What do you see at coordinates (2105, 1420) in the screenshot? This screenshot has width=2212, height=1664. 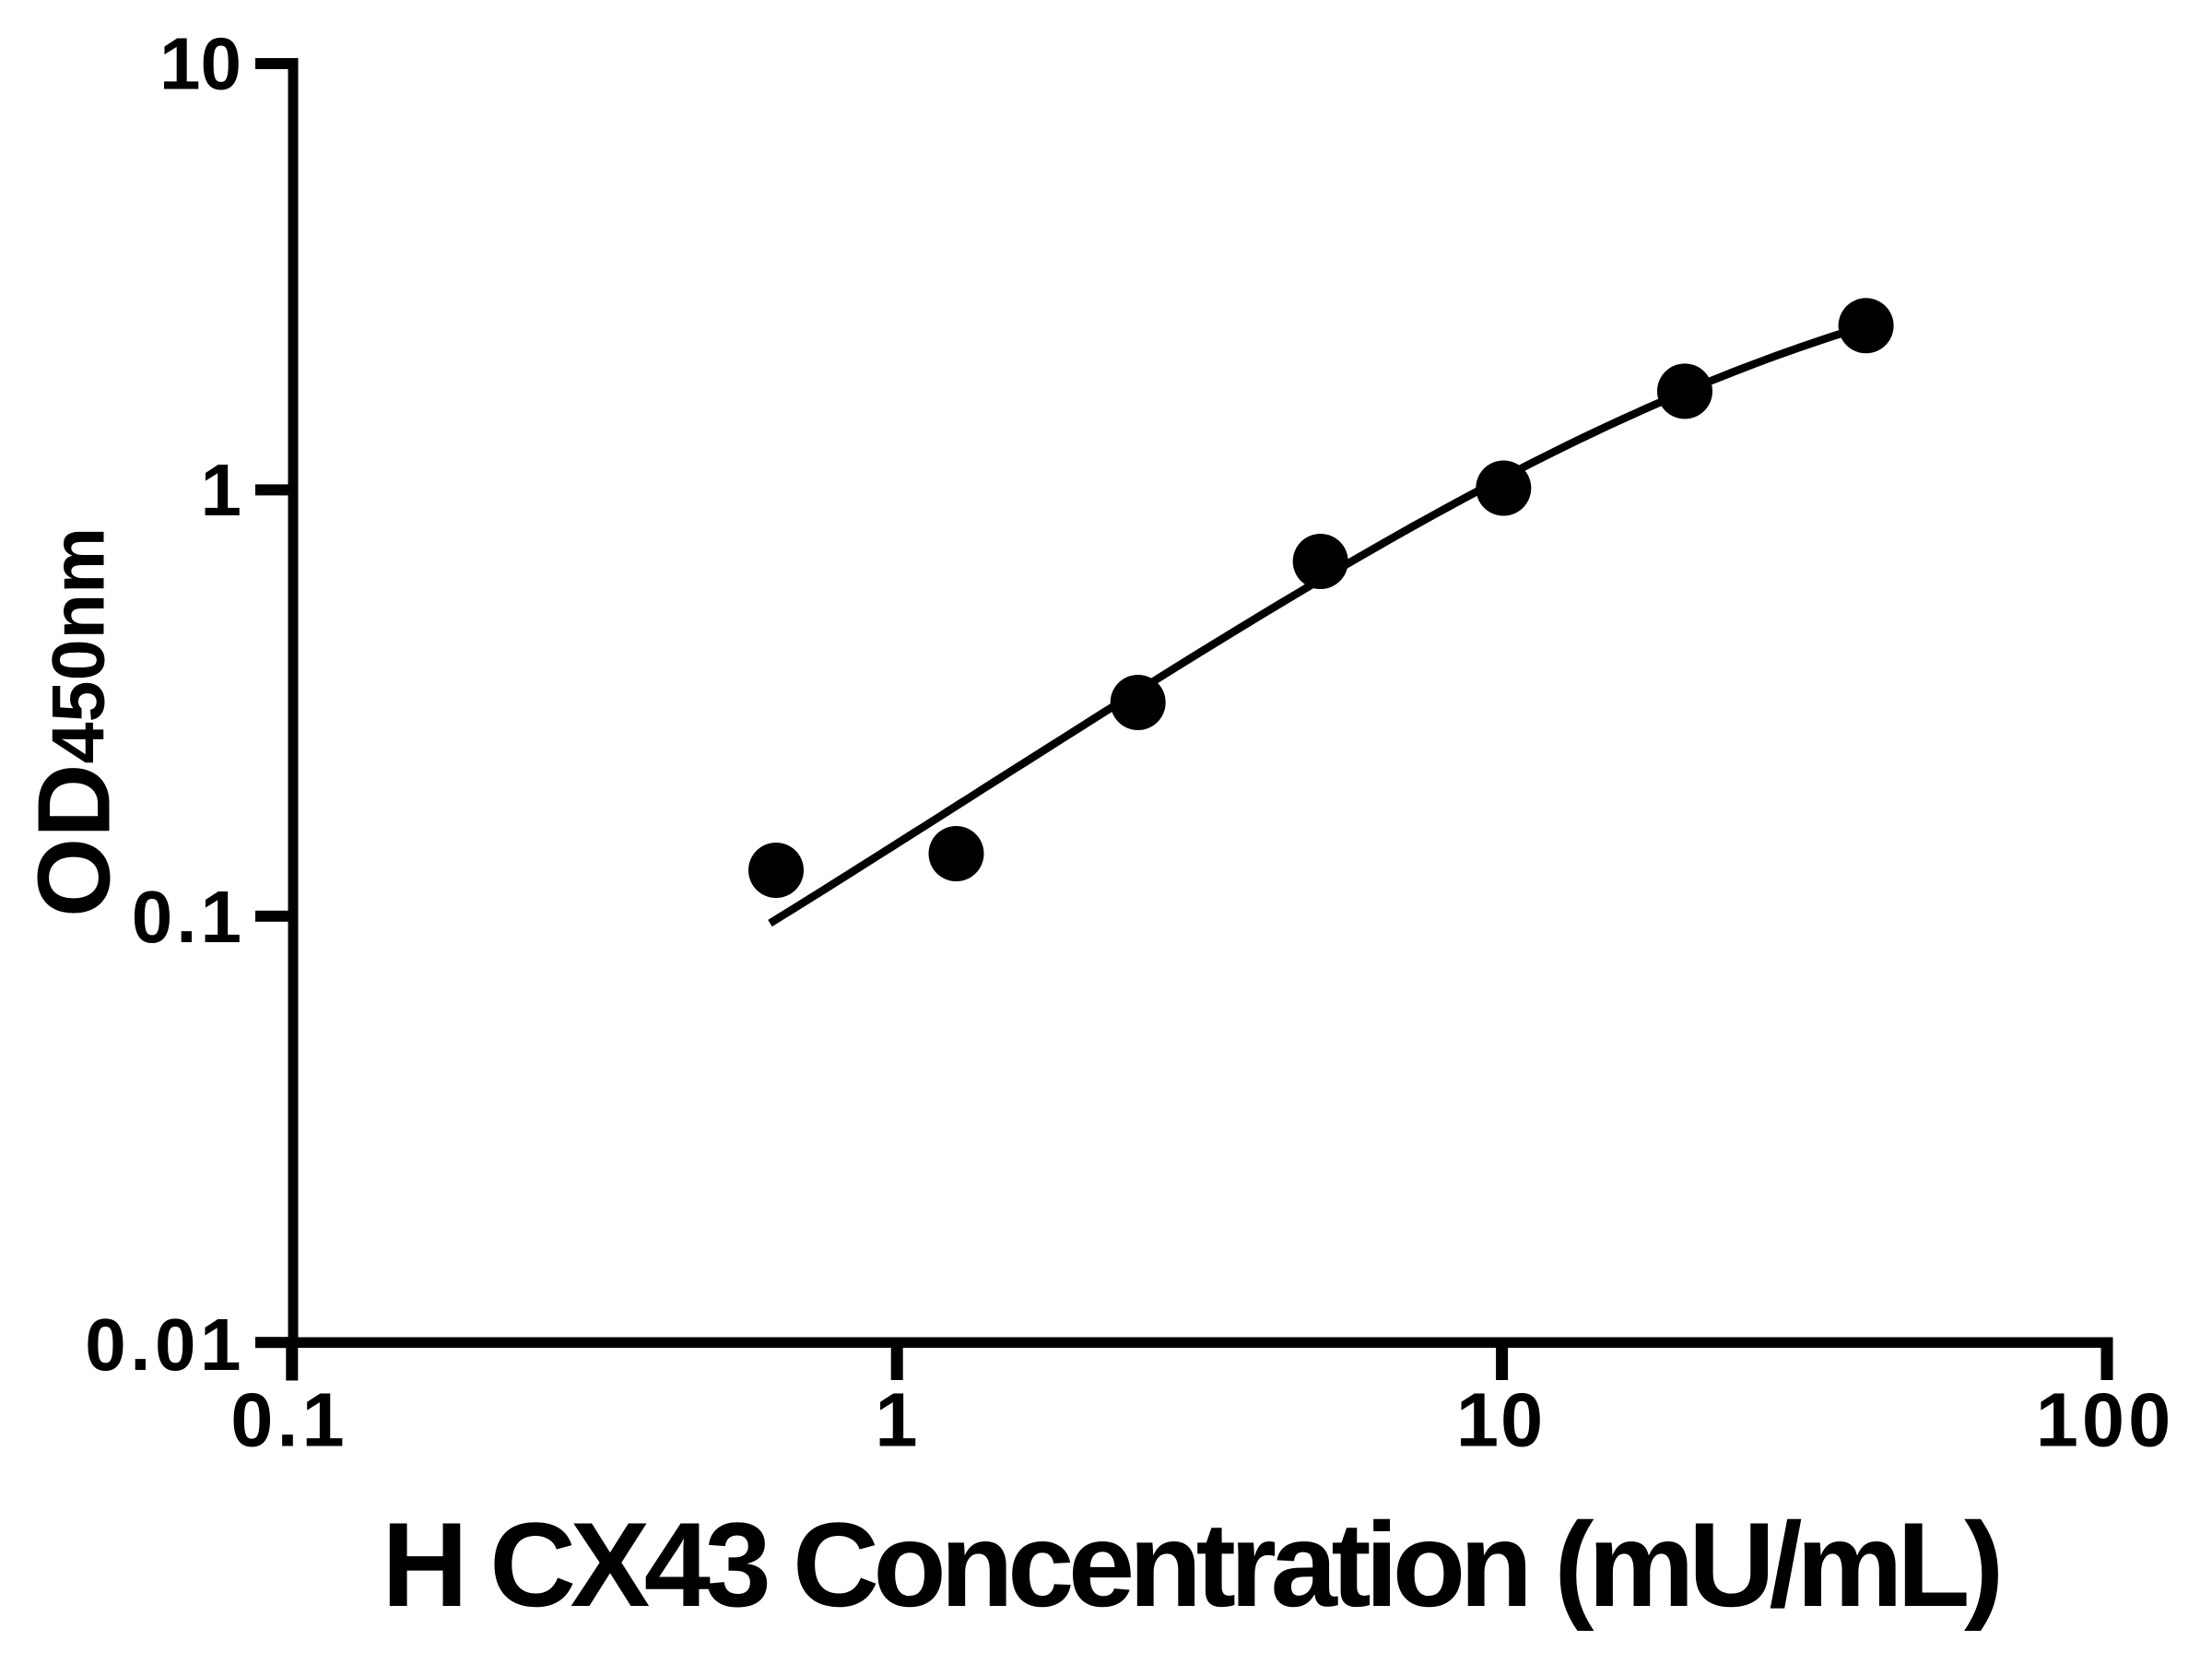 I see `svg-text: 100` at bounding box center [2105, 1420].